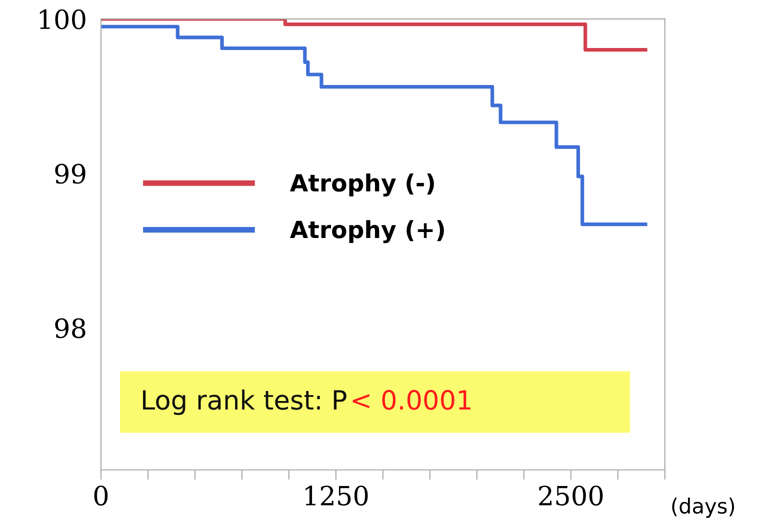 The image size is (762, 525). What do you see at coordinates (571, 496) in the screenshot?
I see `x-tick-label: 2500` at bounding box center [571, 496].